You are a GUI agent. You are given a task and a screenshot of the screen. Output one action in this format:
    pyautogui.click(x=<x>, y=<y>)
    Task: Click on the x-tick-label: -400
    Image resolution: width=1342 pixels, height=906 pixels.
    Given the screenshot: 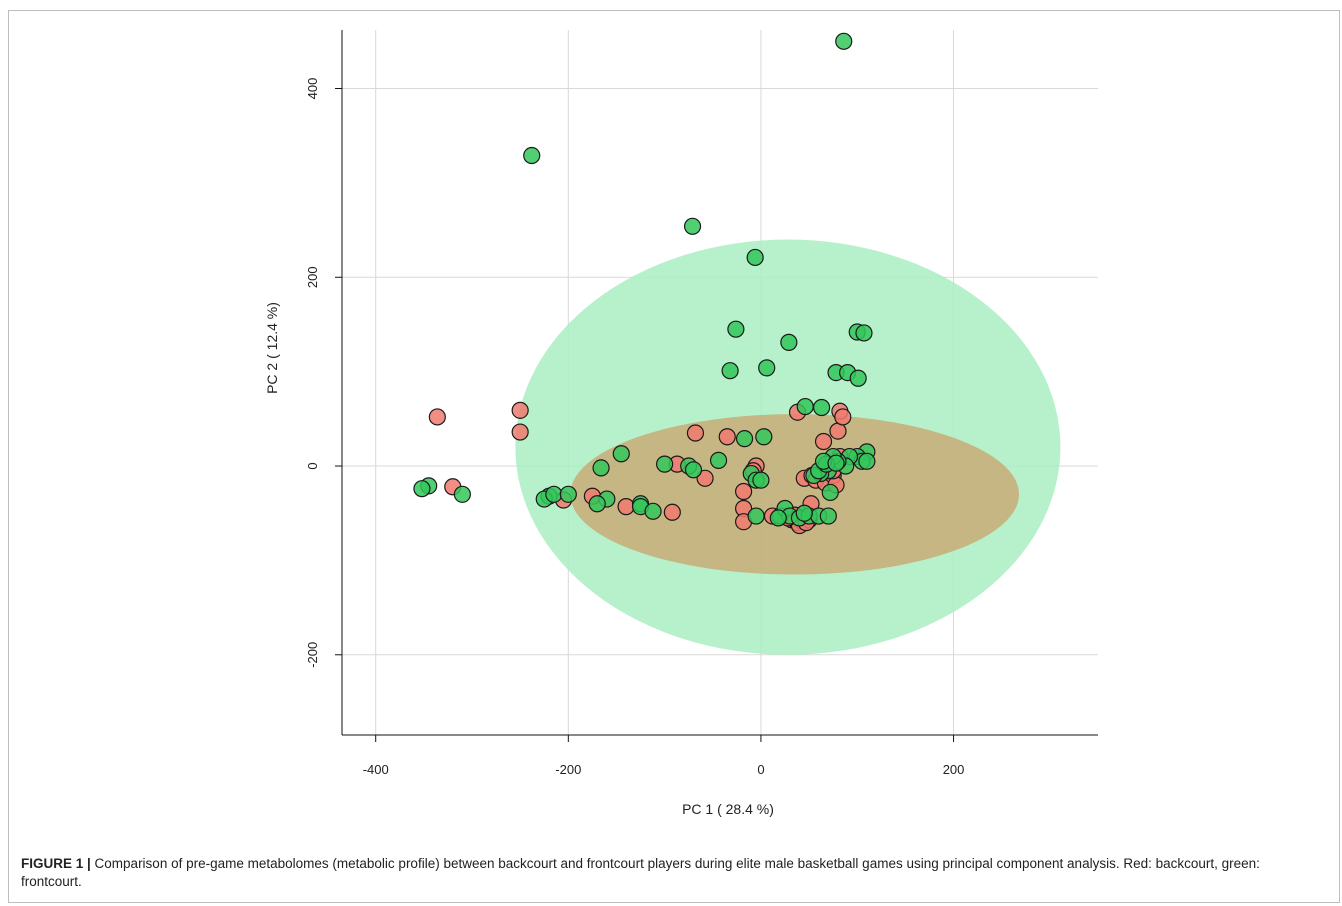 What is the action you would take?
    pyautogui.click(x=376, y=769)
    